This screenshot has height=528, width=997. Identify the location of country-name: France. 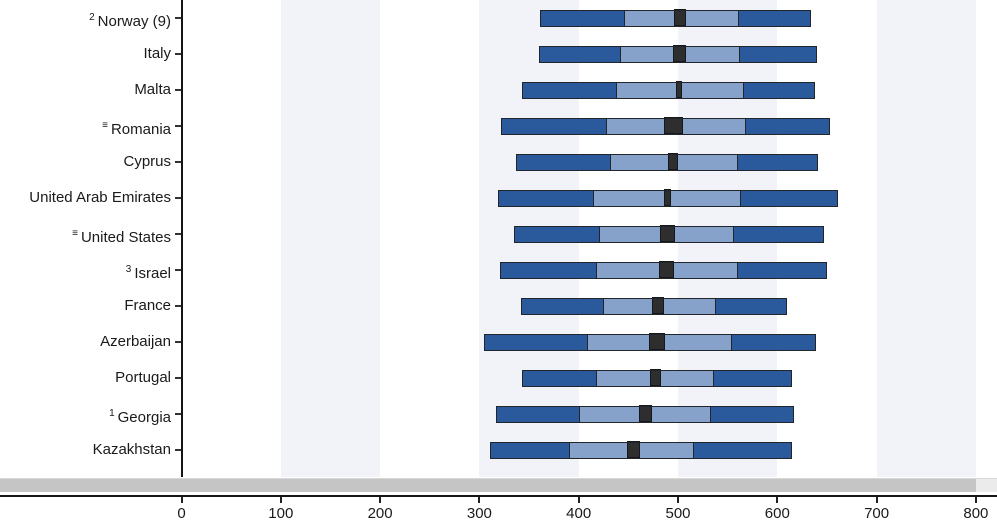
(147, 305).